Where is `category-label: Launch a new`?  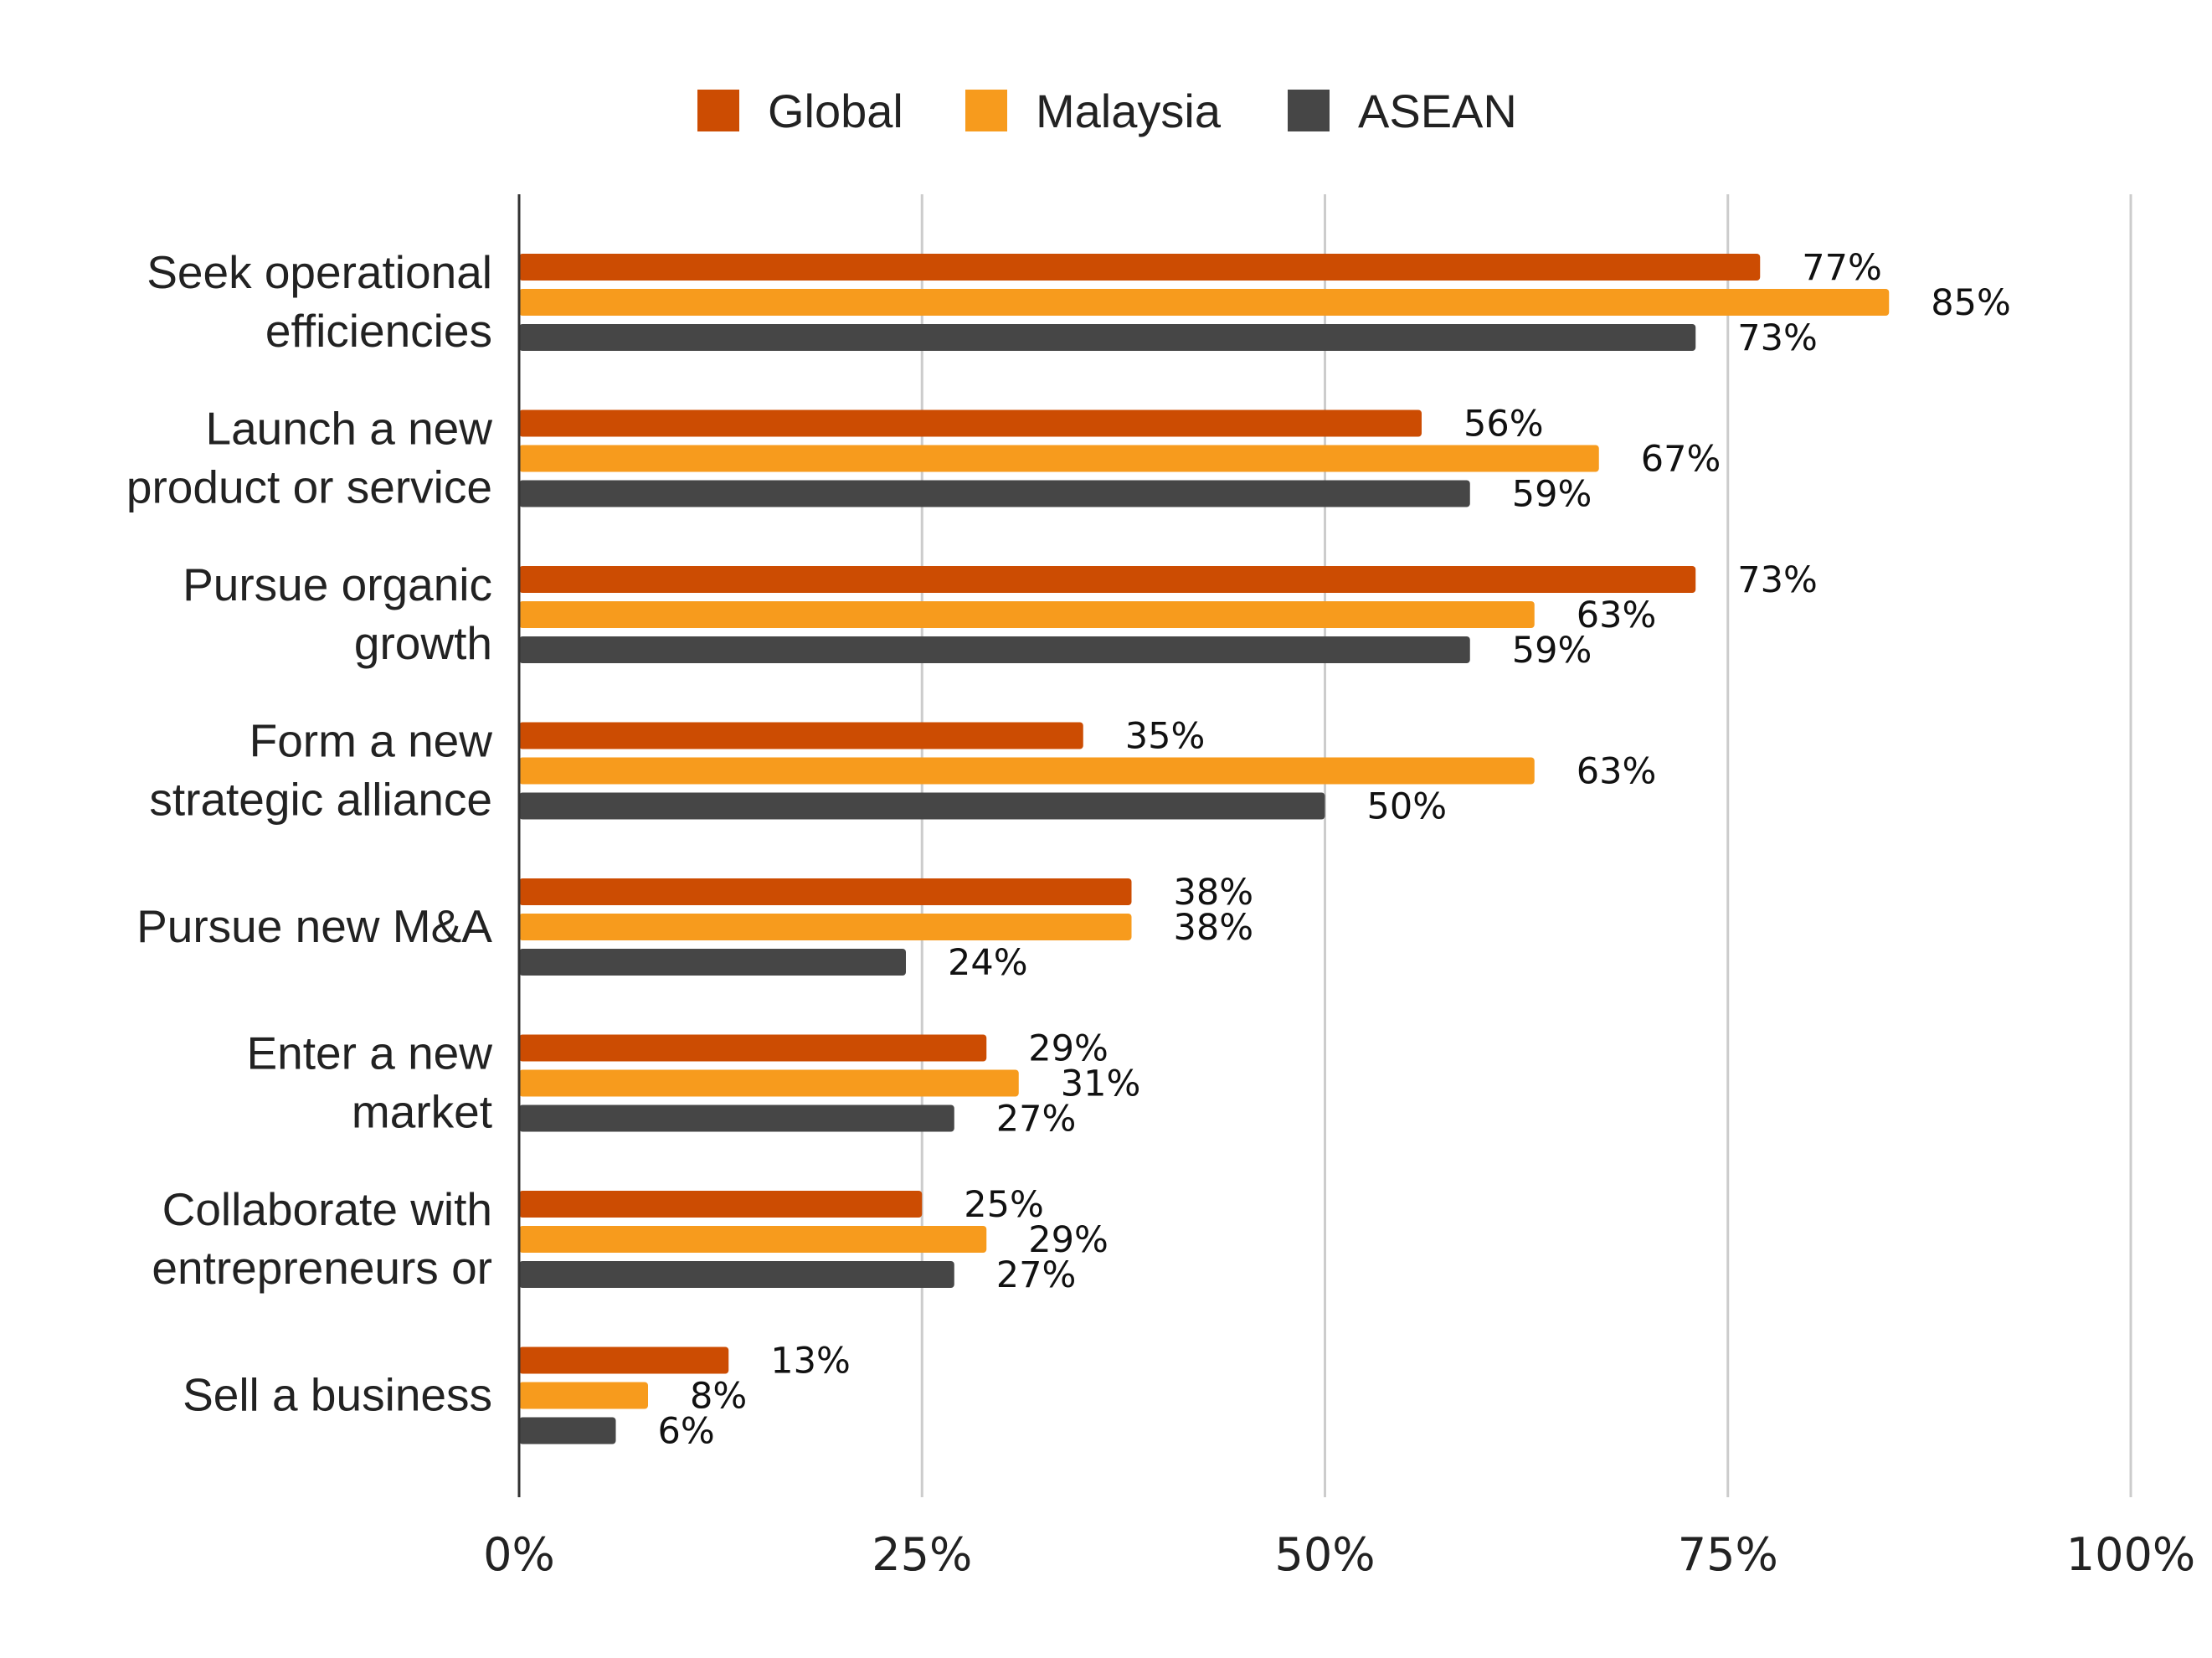 category-label: Launch a new is located at coordinates (349, 429).